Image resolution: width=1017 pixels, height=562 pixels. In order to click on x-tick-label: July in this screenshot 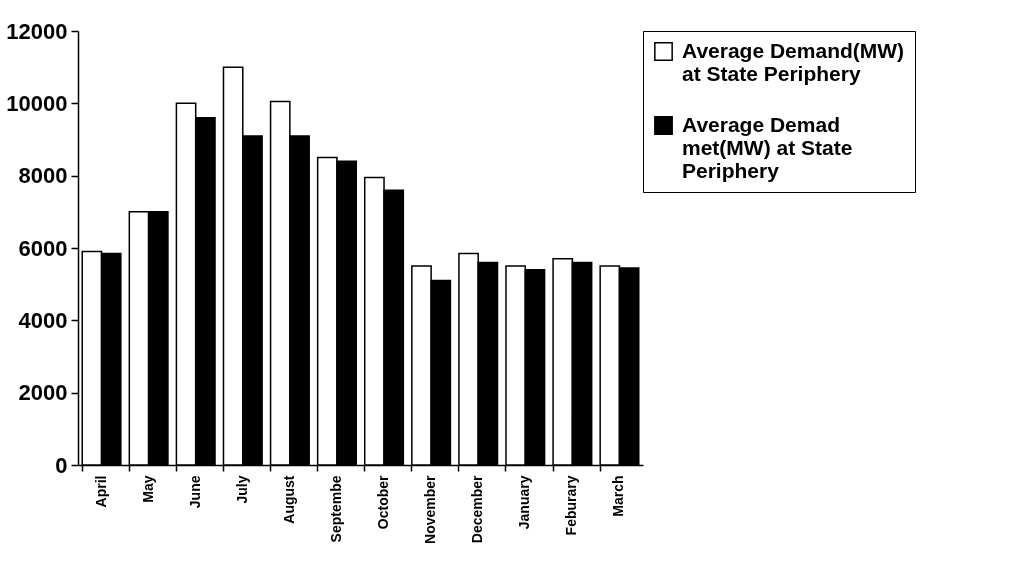, I will do `click(241, 489)`.